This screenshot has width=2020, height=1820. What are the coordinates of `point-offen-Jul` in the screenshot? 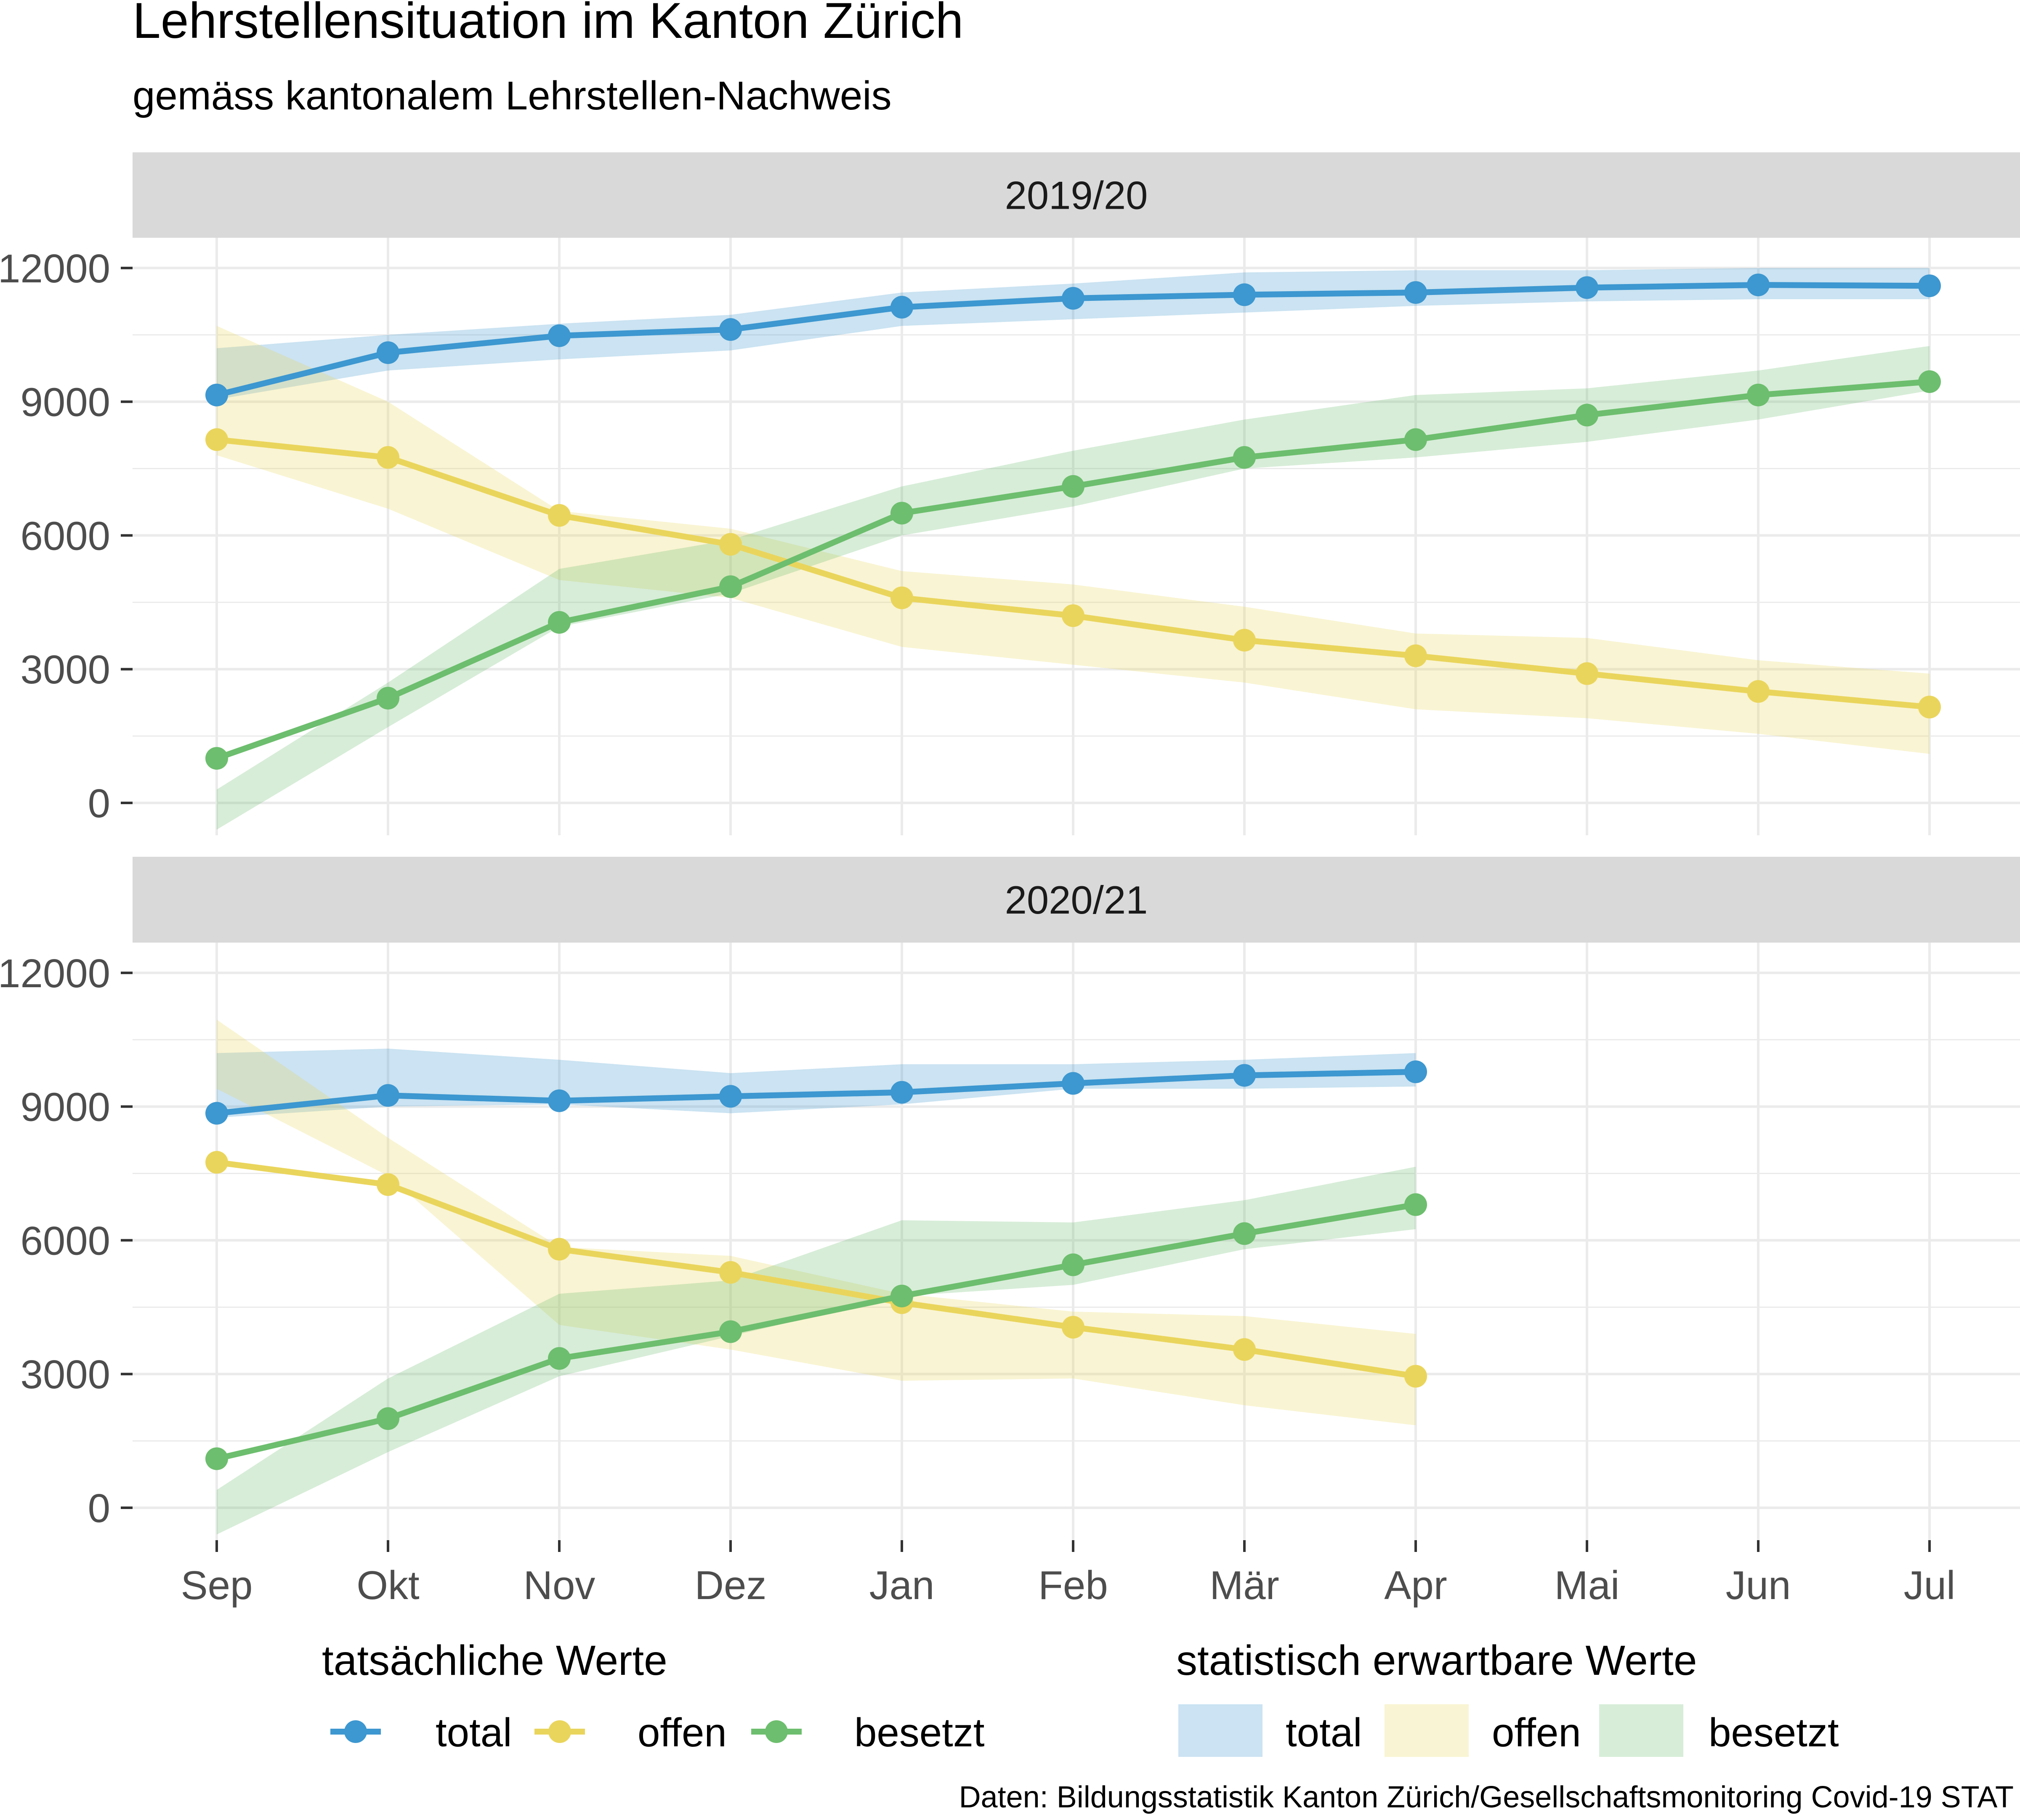 It's located at (1929, 707).